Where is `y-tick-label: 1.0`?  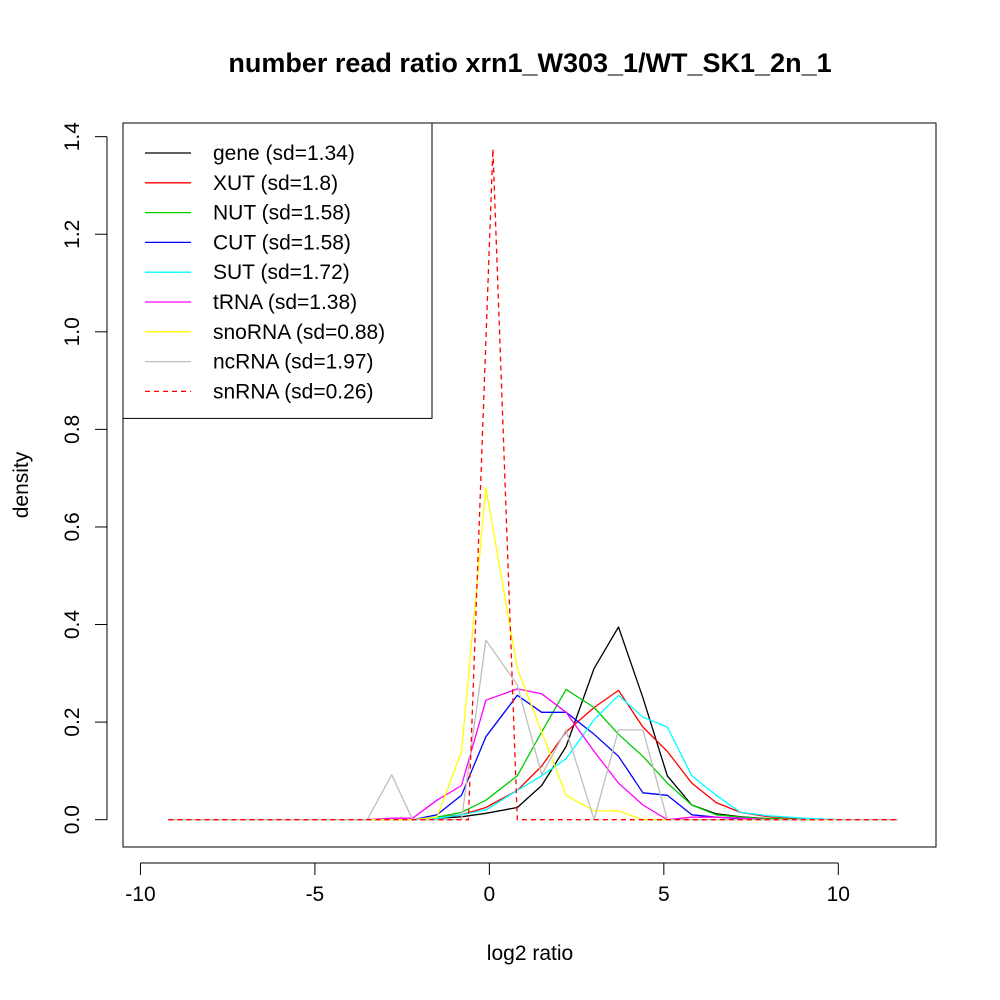 y-tick-label: 1.0 is located at coordinates (72, 331).